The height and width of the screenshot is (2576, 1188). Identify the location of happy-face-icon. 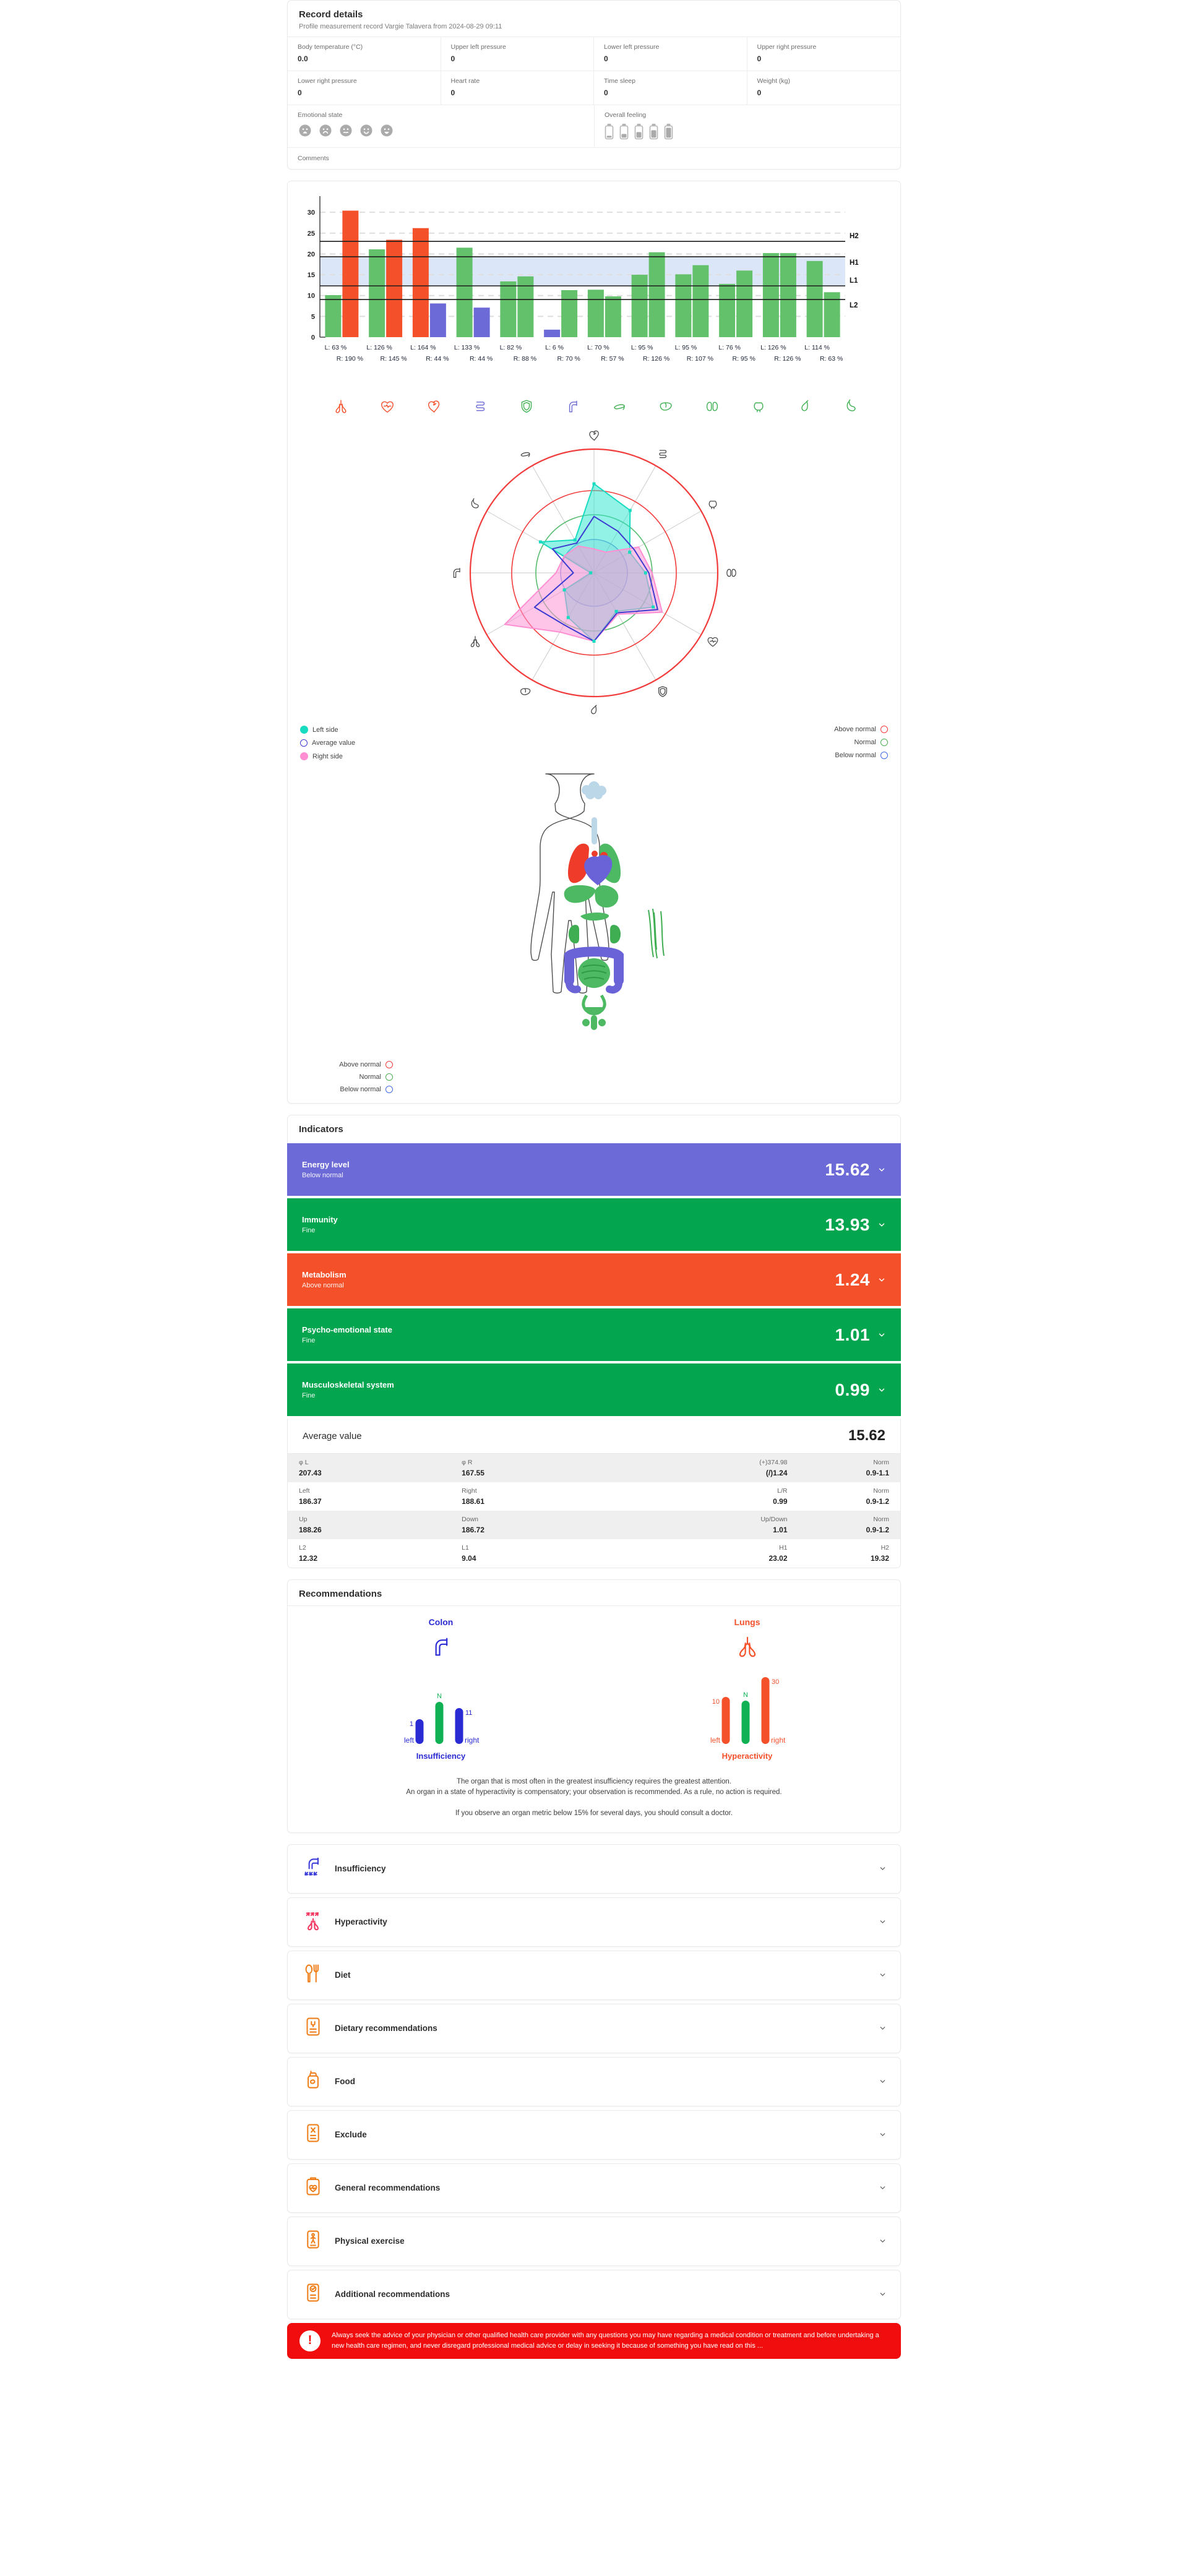
(386, 130).